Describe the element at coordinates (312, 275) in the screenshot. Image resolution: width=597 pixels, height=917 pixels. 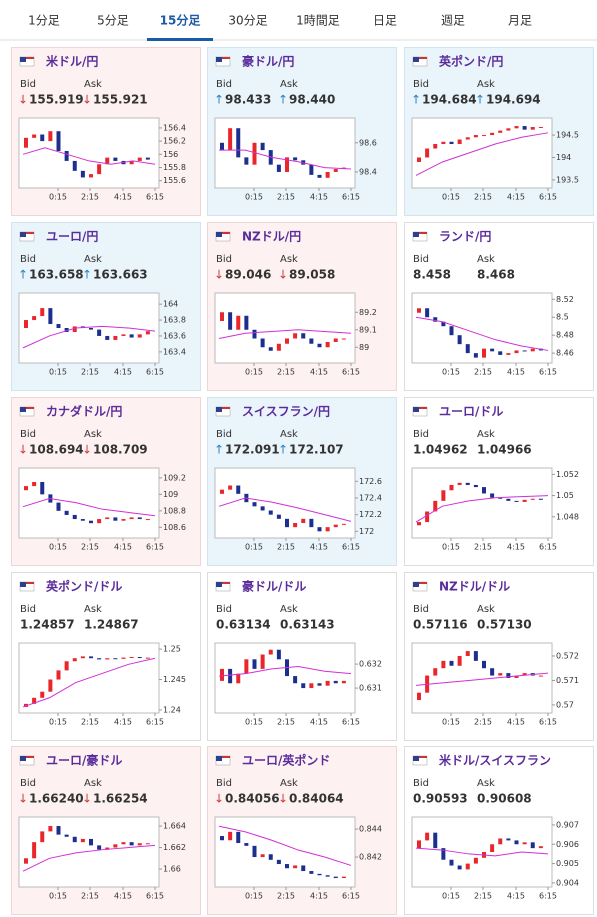
I see `ask-value: 89.058` at that location.